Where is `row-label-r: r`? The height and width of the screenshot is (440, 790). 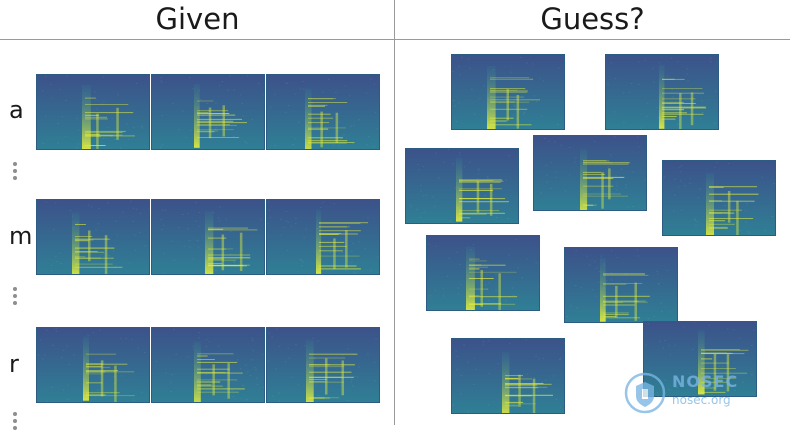
row-label-r: r is located at coordinates (14, 364).